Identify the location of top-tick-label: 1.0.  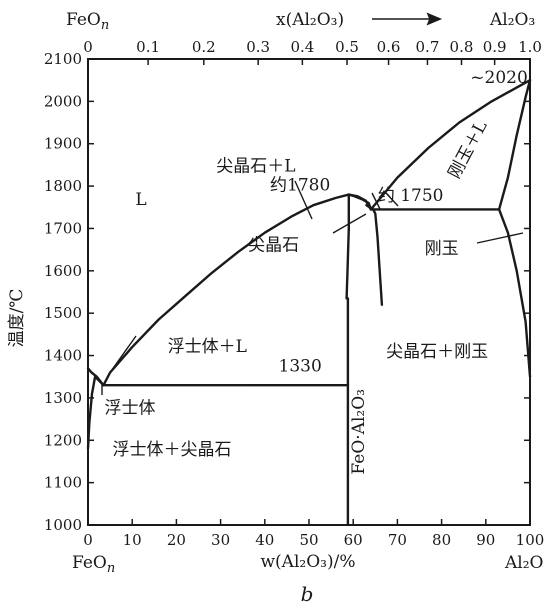
(530, 47).